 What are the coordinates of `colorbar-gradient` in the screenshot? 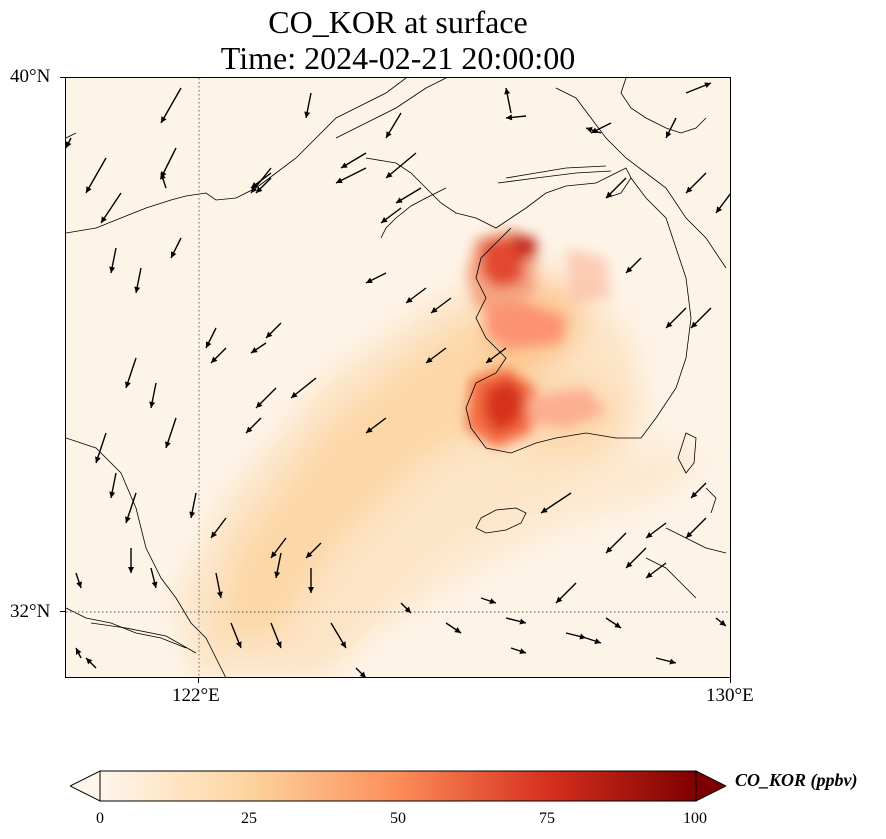 It's located at (398, 786).